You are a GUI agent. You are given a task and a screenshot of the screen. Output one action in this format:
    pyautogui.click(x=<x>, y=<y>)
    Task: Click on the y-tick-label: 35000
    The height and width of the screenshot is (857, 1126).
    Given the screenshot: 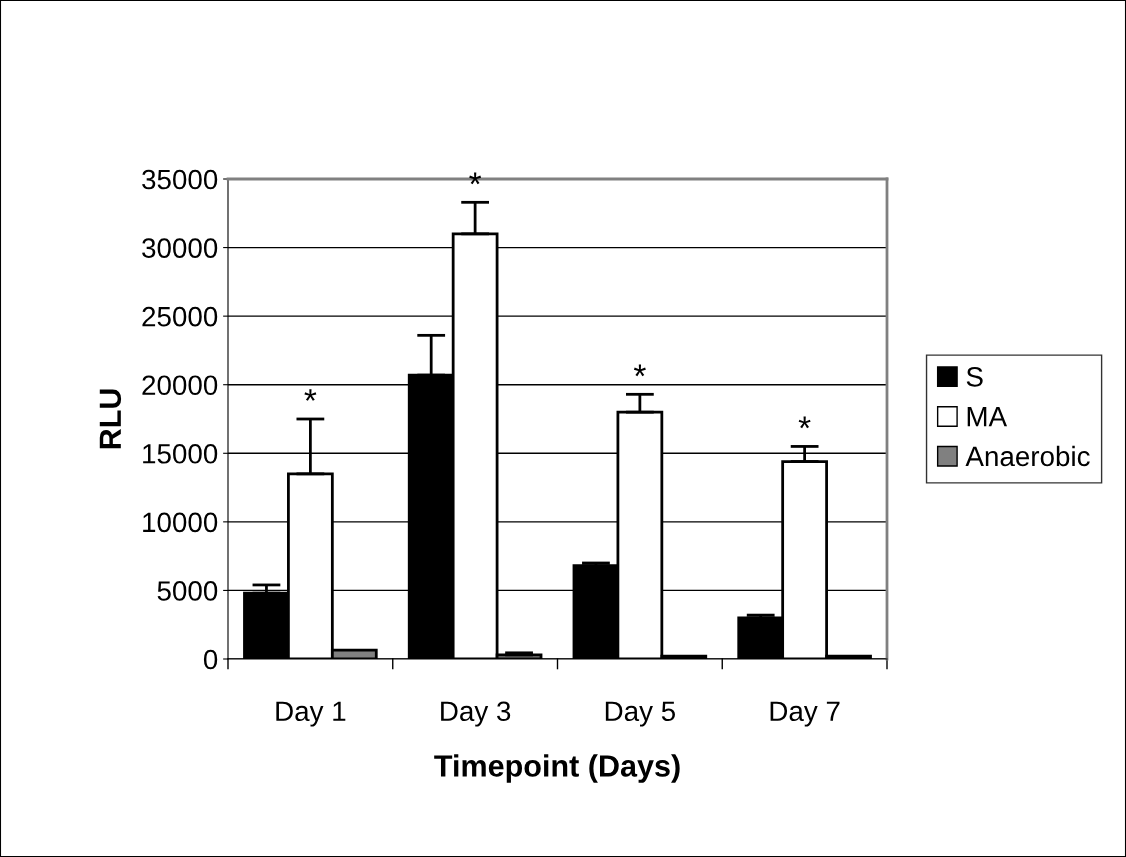 What is the action you would take?
    pyautogui.click(x=180, y=179)
    